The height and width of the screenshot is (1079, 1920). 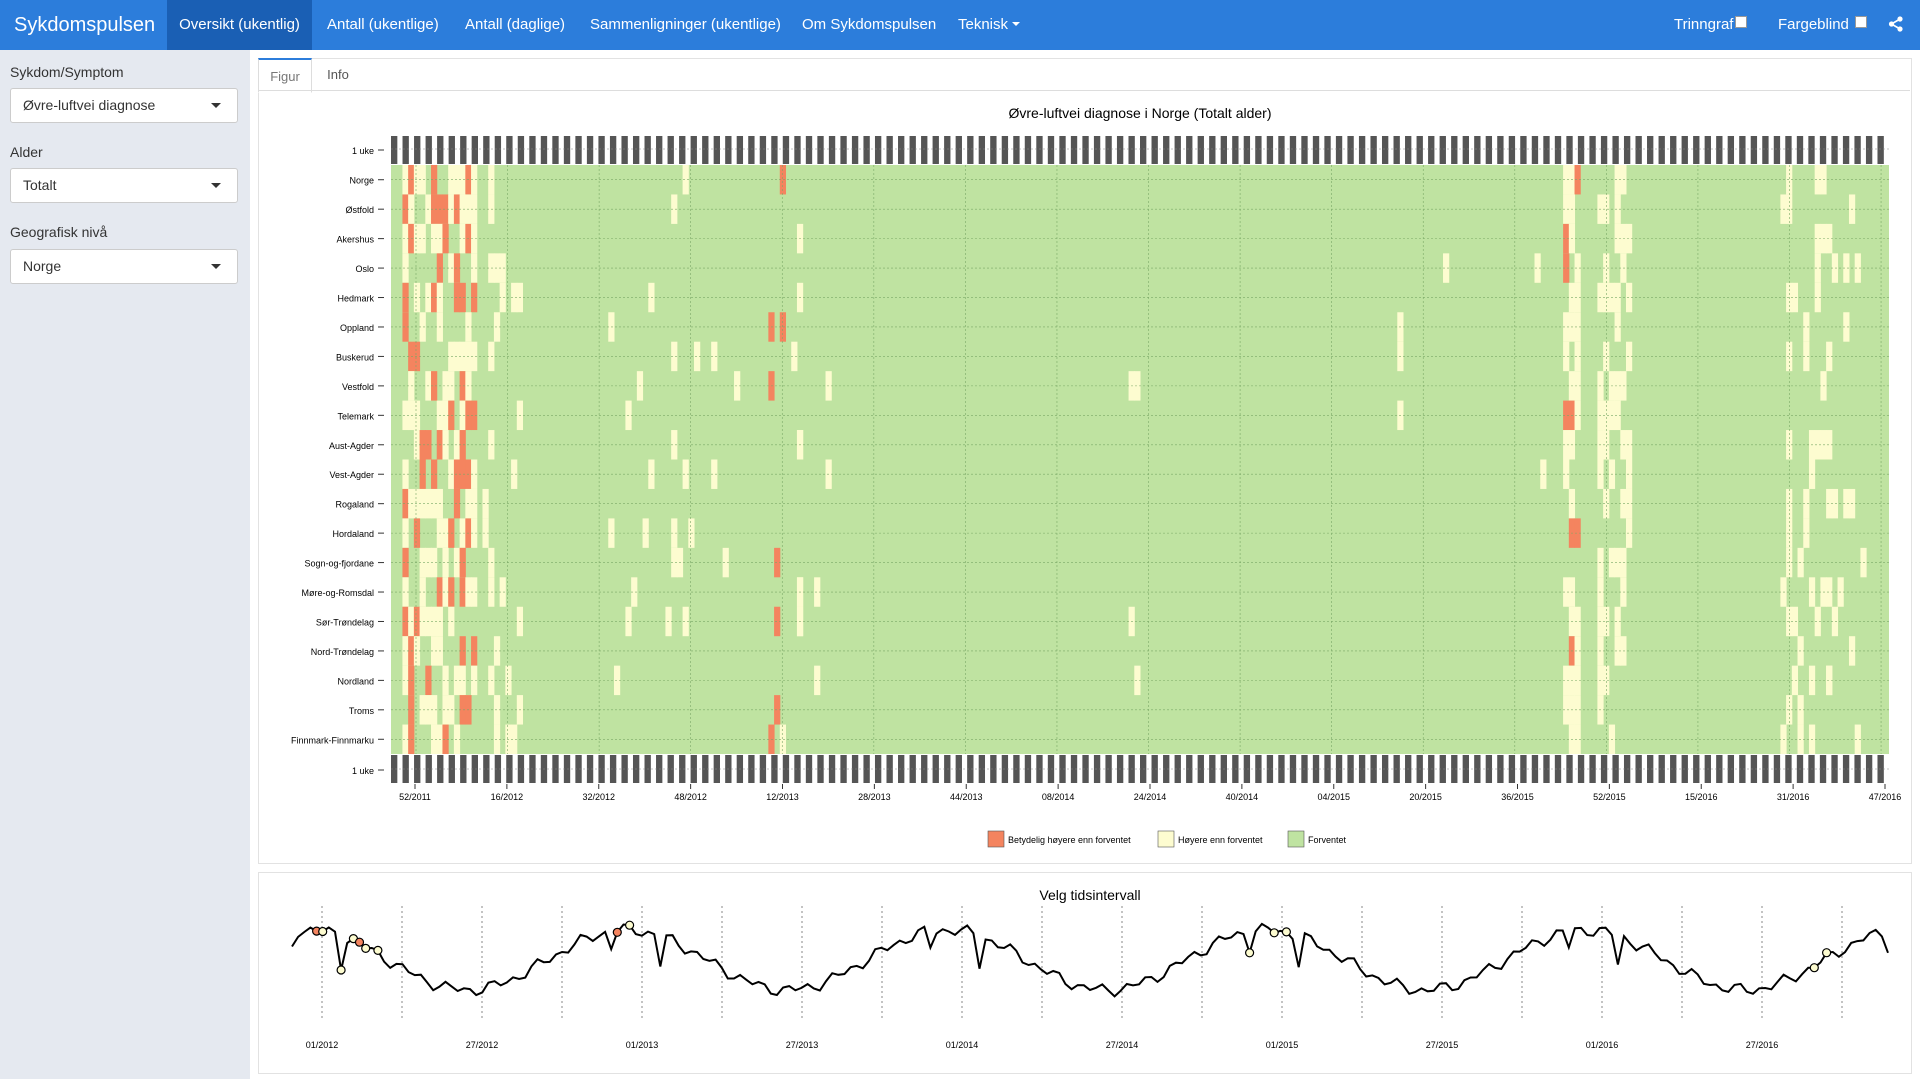 I want to click on trinngraf-checkbox, so click(x=1741, y=22).